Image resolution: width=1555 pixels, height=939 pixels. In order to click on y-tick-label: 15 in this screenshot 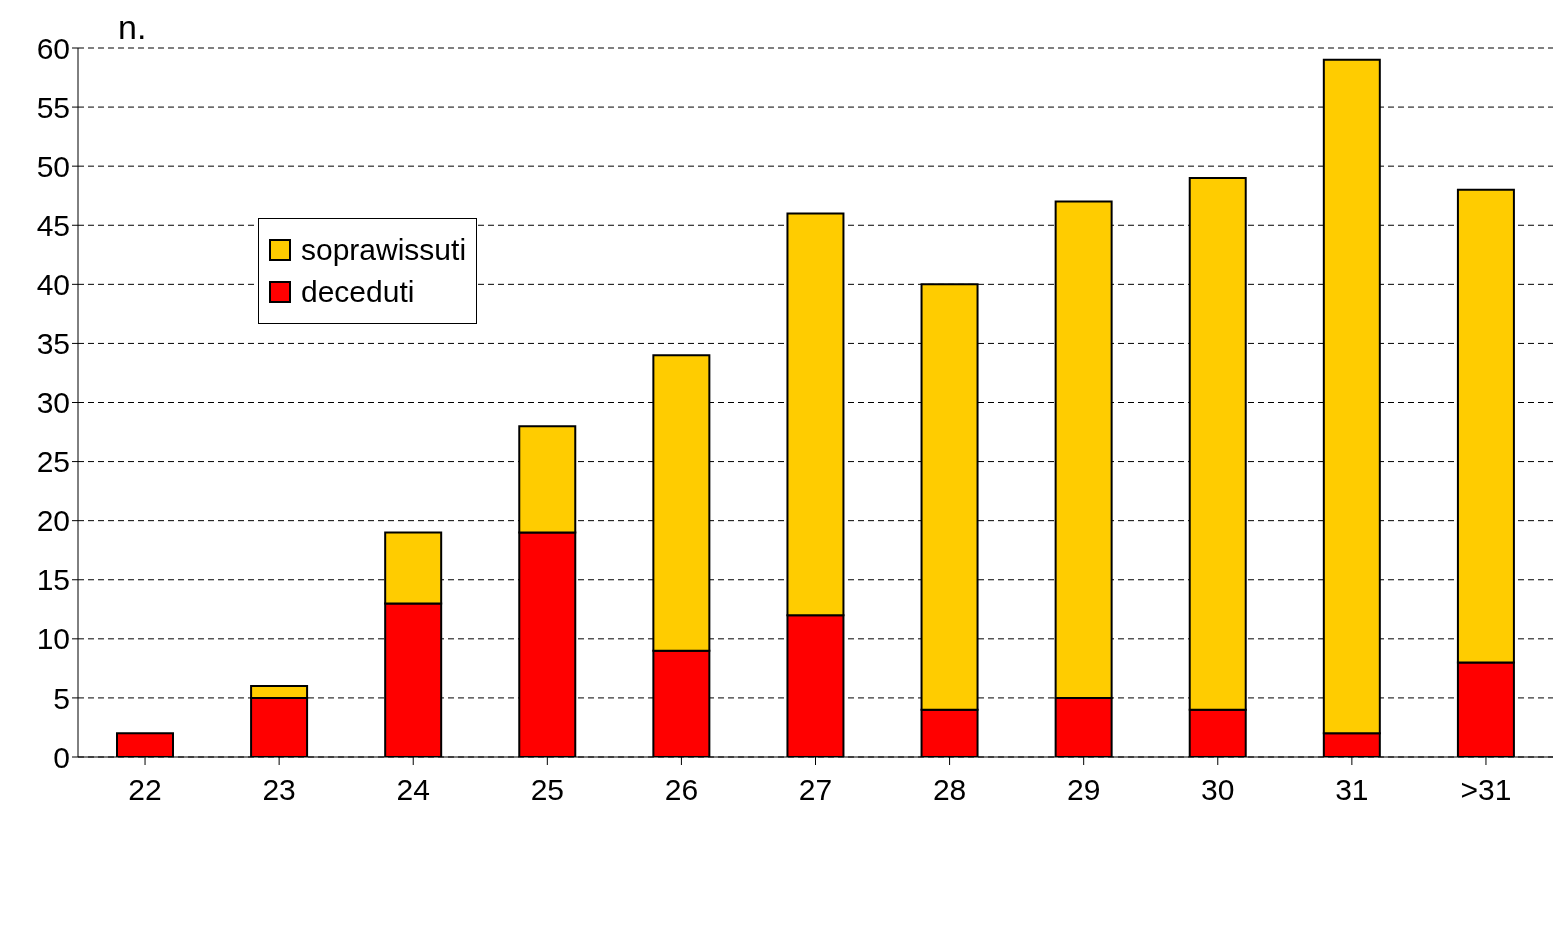, I will do `click(53, 580)`.